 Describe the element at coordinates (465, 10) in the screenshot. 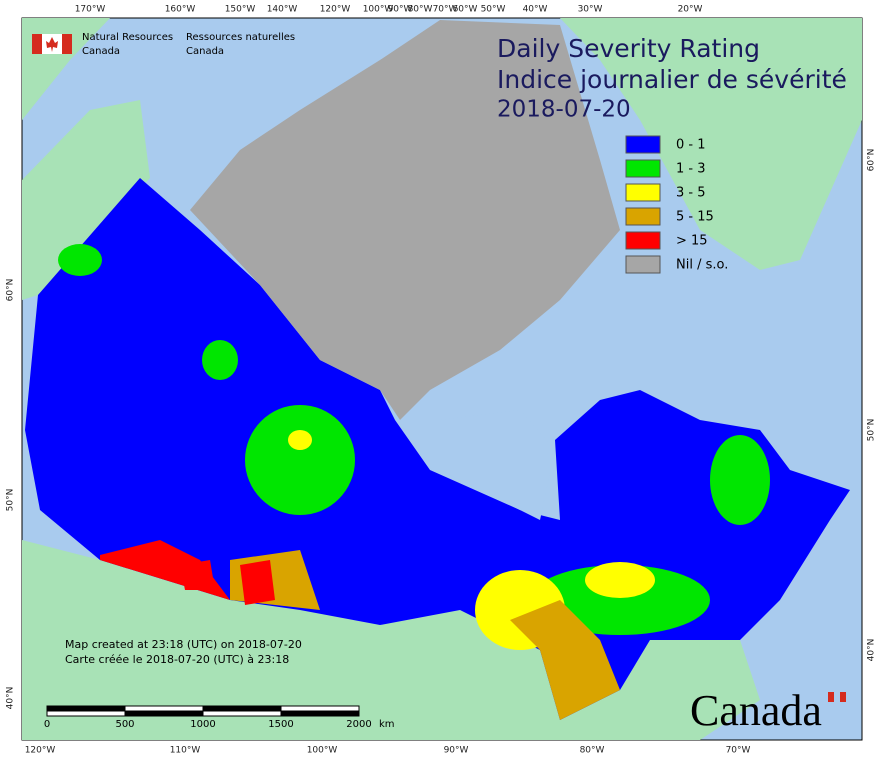

I see `longitude-label: 60°W` at that location.